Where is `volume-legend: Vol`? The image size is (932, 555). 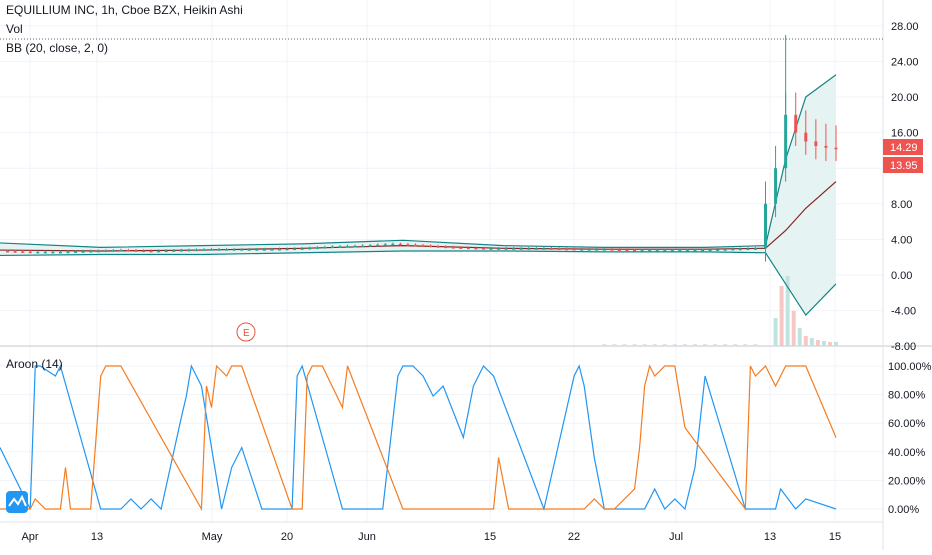 volume-legend: Vol is located at coordinates (14, 29).